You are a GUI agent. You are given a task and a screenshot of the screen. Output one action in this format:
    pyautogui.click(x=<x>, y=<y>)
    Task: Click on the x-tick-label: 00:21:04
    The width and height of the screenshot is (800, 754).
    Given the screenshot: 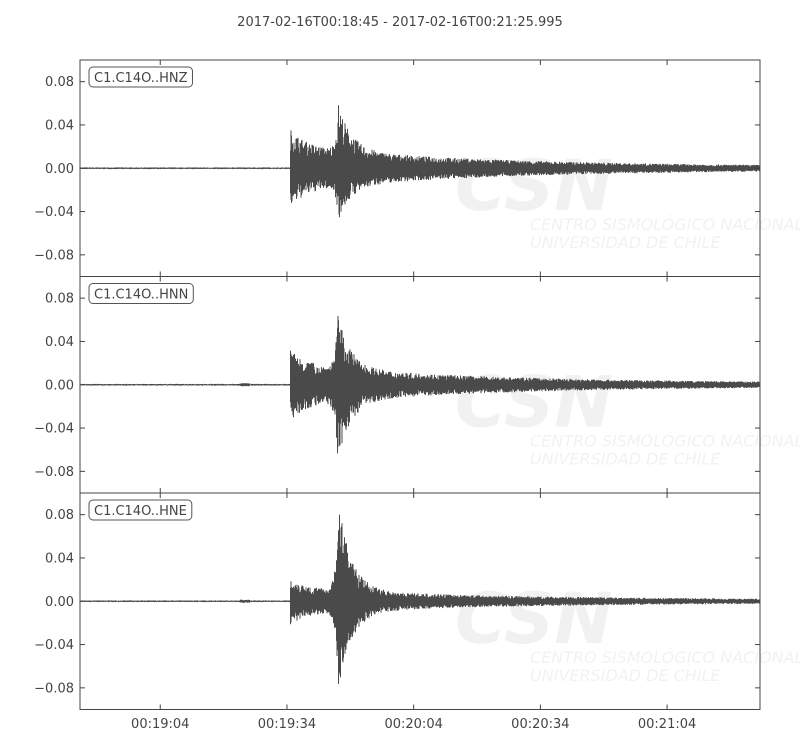 What is the action you would take?
    pyautogui.click(x=667, y=724)
    